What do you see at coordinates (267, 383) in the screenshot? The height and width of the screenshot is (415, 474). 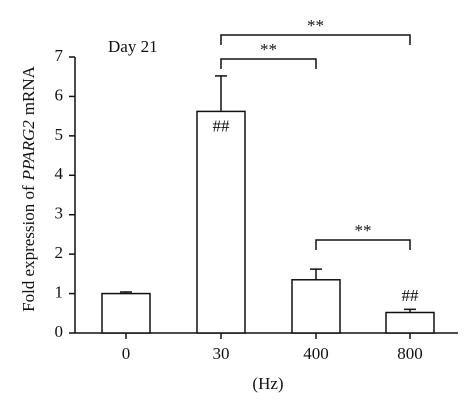 I see `x-axis-label: (Hz)` at bounding box center [267, 383].